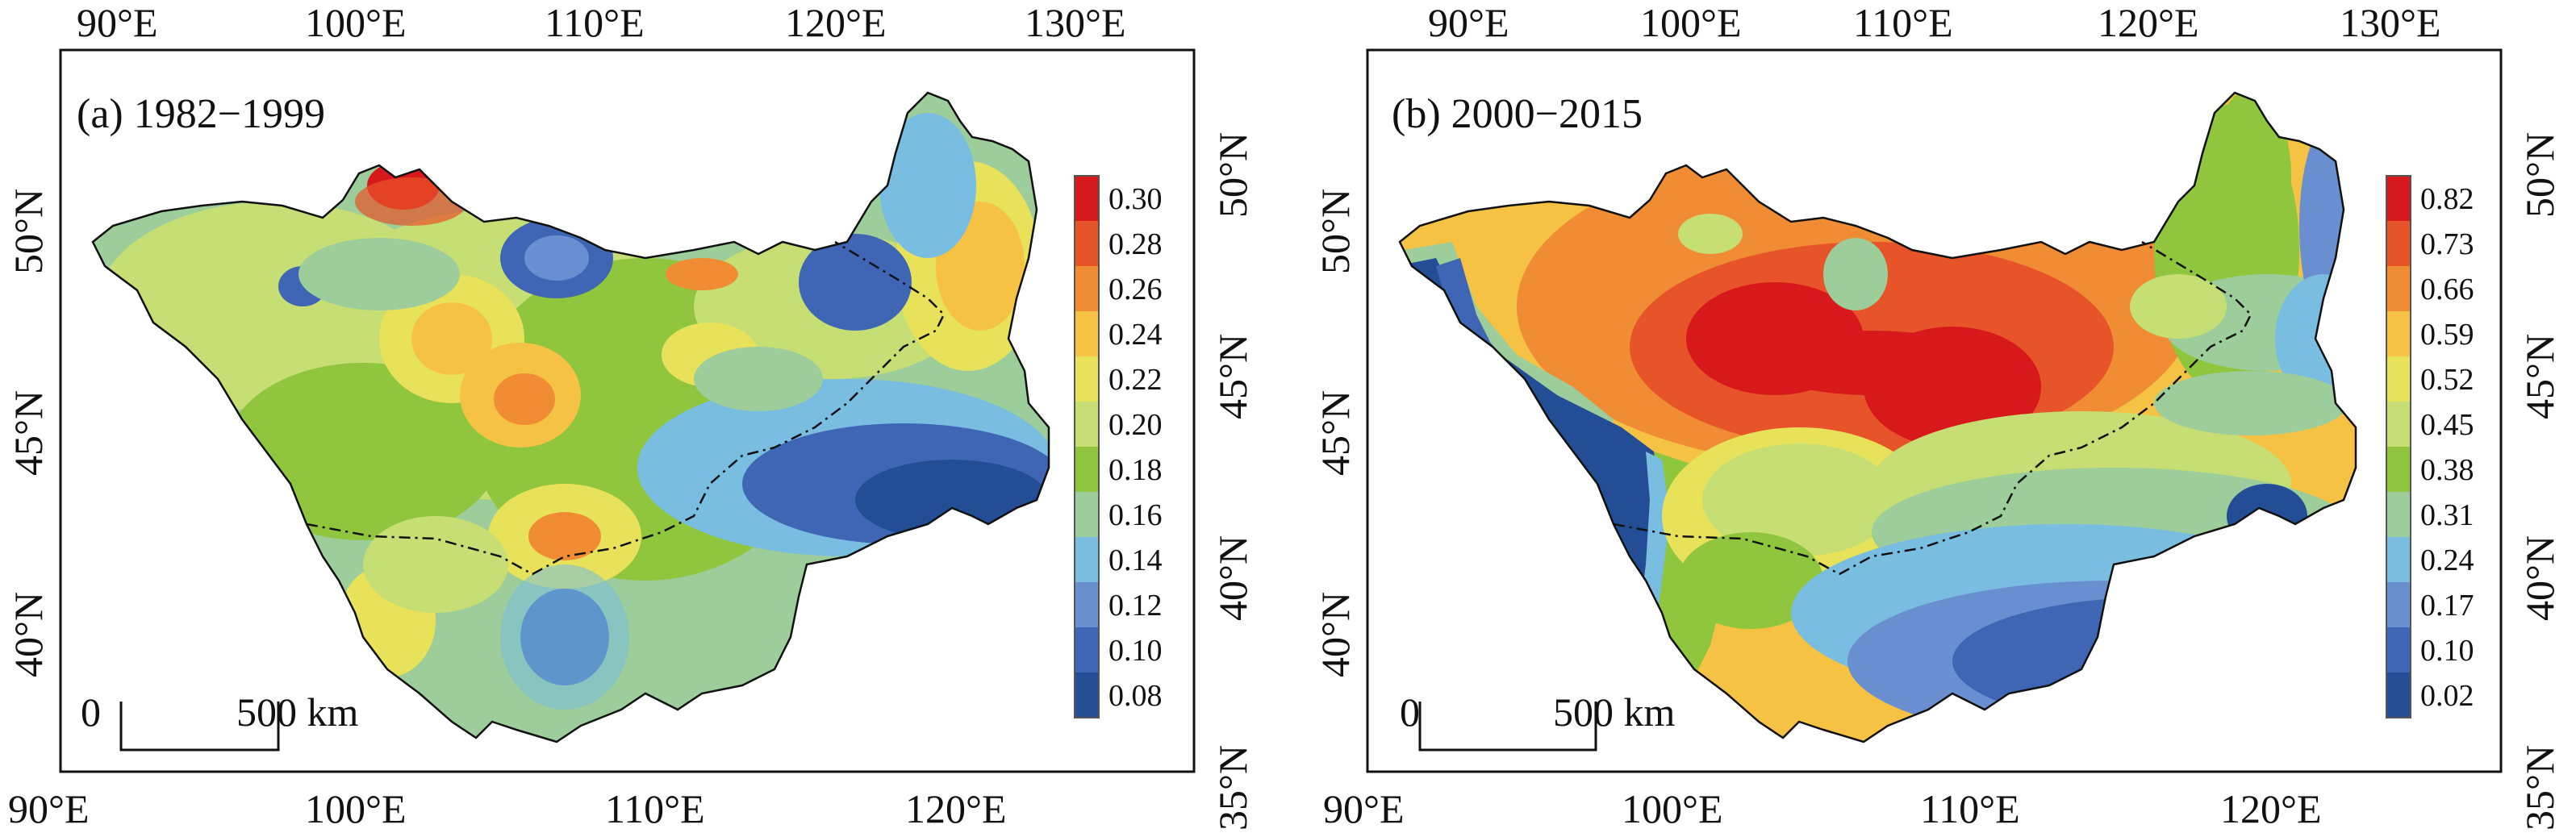 This screenshot has width=2576, height=837. Describe the element at coordinates (1135, 244) in the screenshot. I see `legend-label: 0.28` at that location.